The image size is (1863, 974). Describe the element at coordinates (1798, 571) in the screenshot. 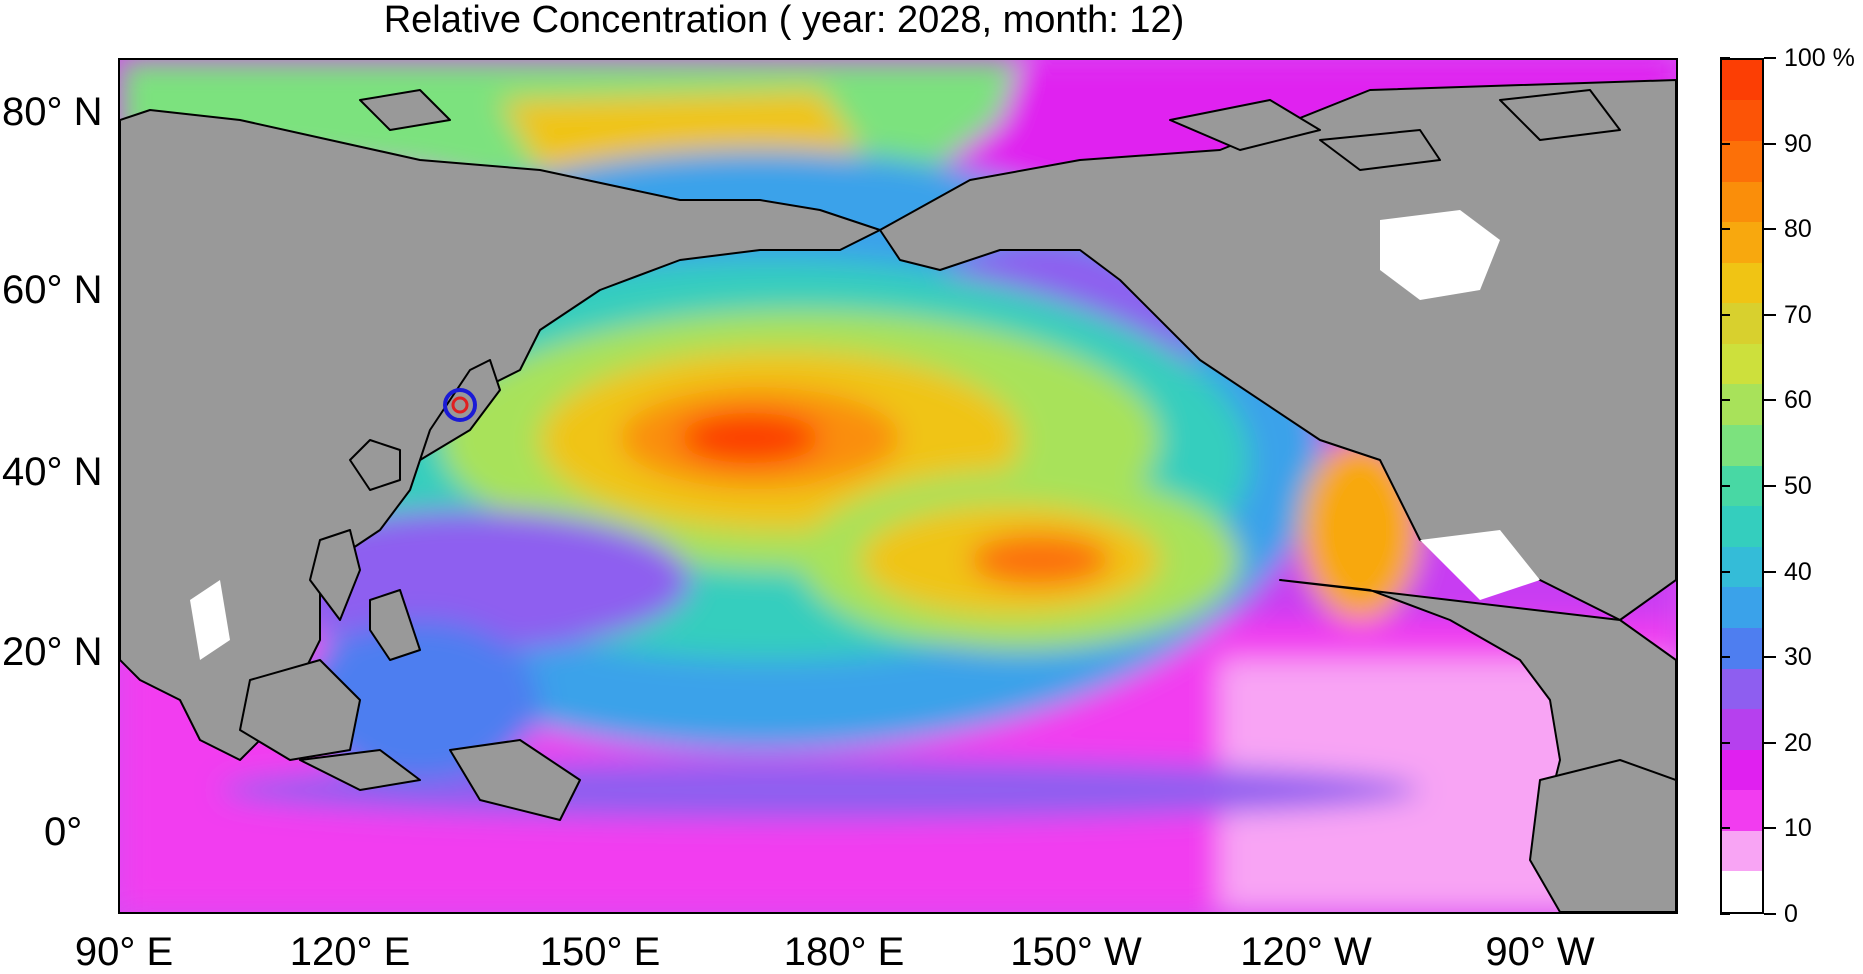

I see `colorbar-label: 40` at that location.